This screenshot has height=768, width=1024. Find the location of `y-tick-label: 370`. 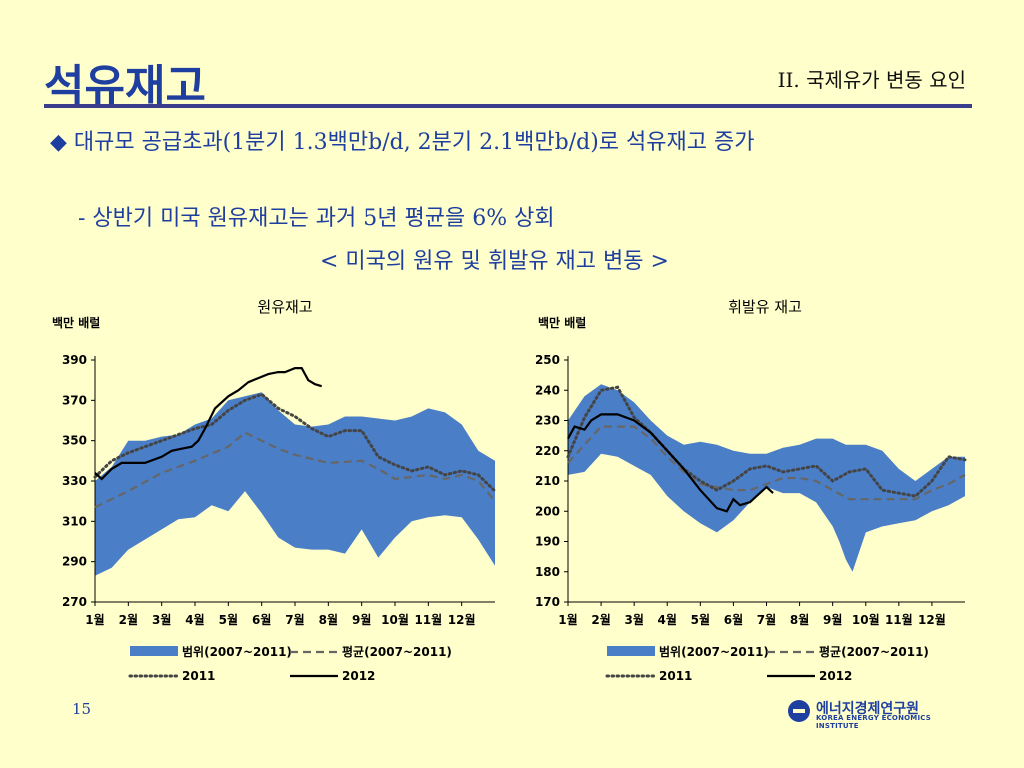

y-tick-label: 370 is located at coordinates (74, 400).